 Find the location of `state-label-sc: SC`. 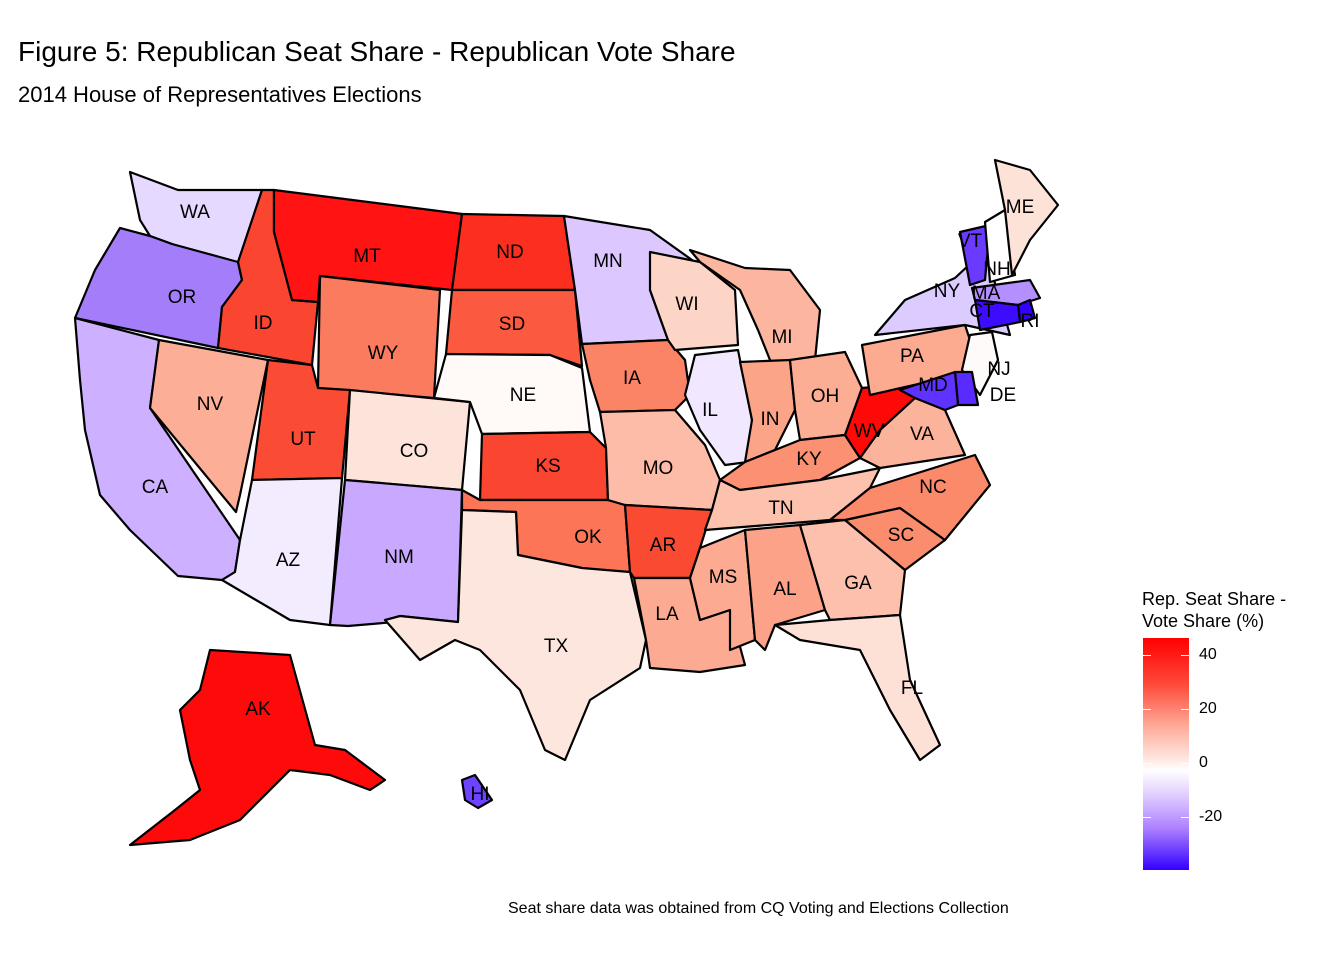

state-label-sc: SC is located at coordinates (901, 535).